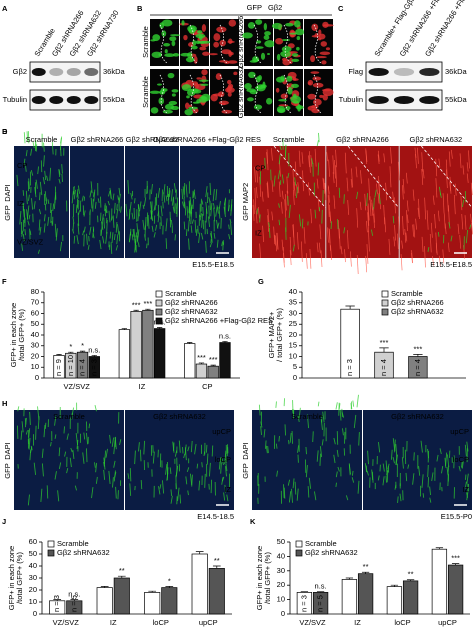 The width and height of the screenshot is (474, 634). I want to click on y-tick-label: 5, so click(295, 366).